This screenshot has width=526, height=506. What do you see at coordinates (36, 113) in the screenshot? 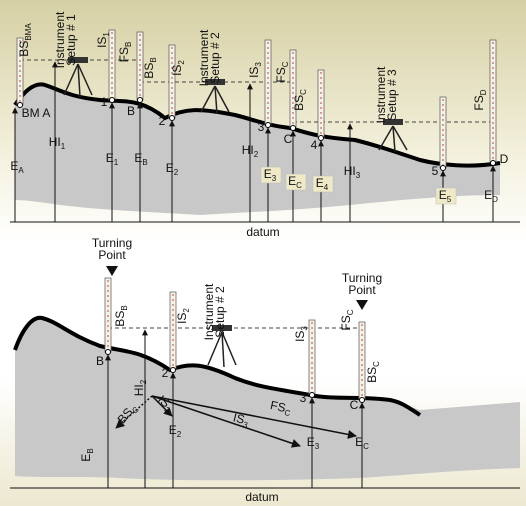
I see `point-label: BM A` at bounding box center [36, 113].